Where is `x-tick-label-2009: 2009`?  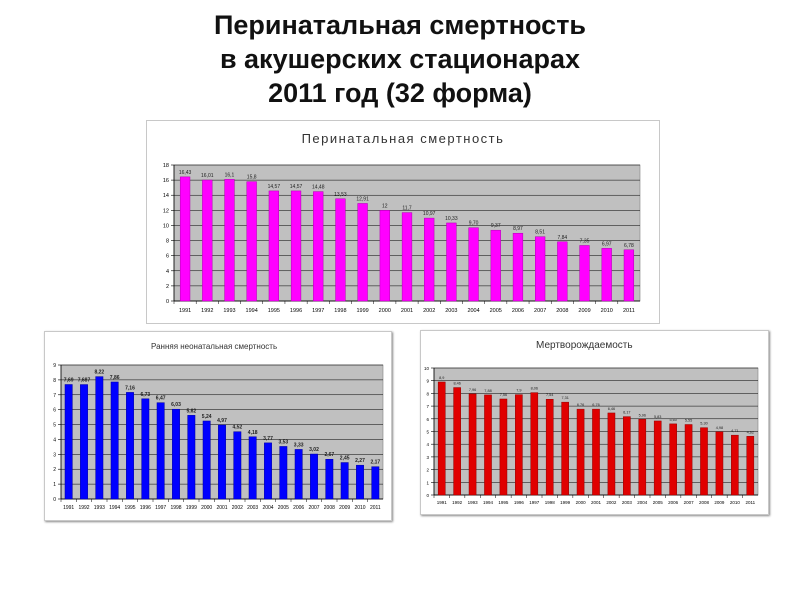 x-tick-label-2009: 2009 is located at coordinates (584, 311).